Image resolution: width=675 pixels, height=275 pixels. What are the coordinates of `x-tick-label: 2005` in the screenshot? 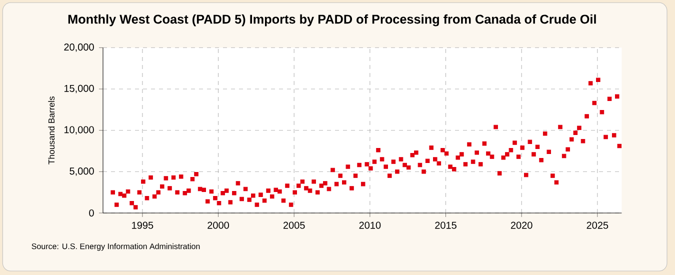 It's located at (294, 225).